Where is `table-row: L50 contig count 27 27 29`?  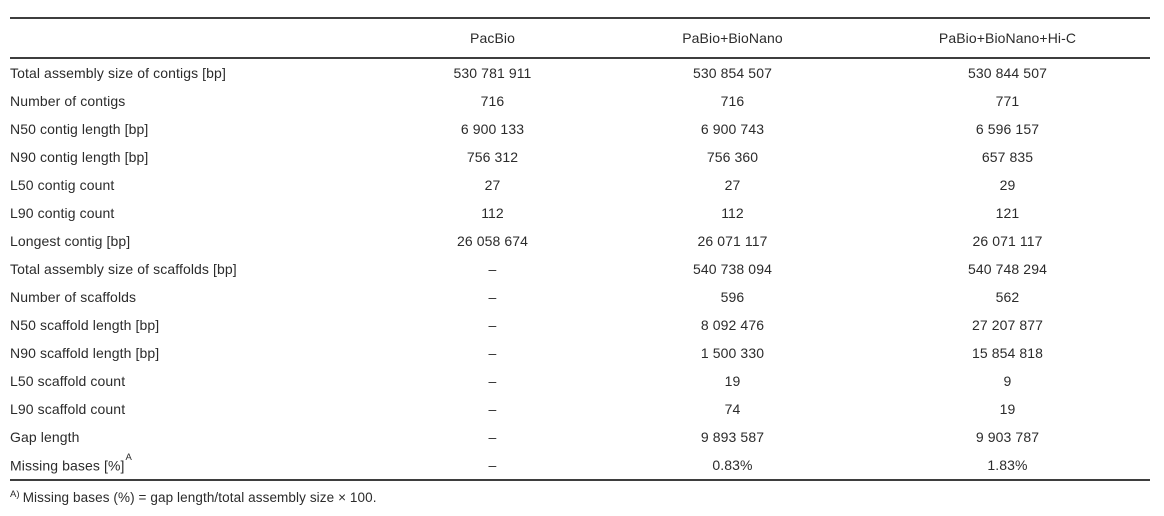 table-row: L50 contig count 27 27 29 is located at coordinates (580, 185).